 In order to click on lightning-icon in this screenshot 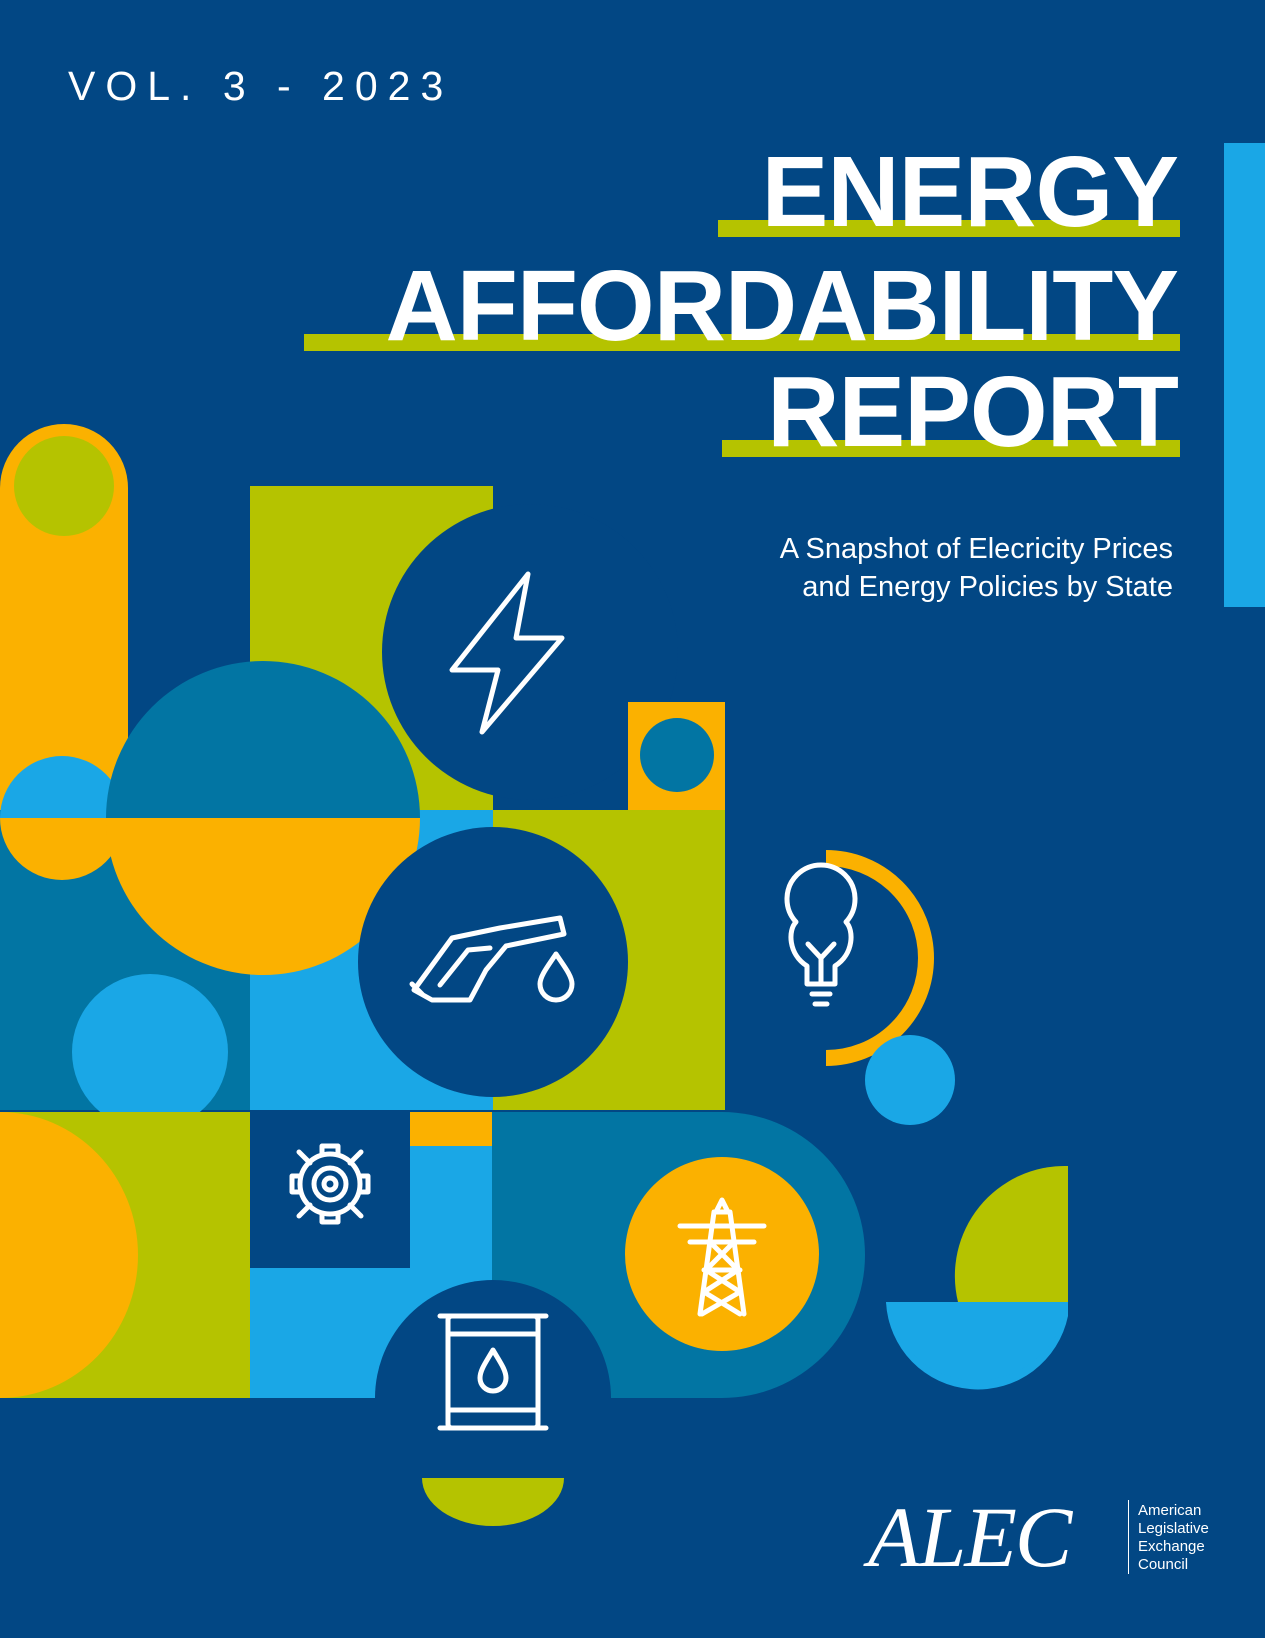, I will do `click(507, 653)`.